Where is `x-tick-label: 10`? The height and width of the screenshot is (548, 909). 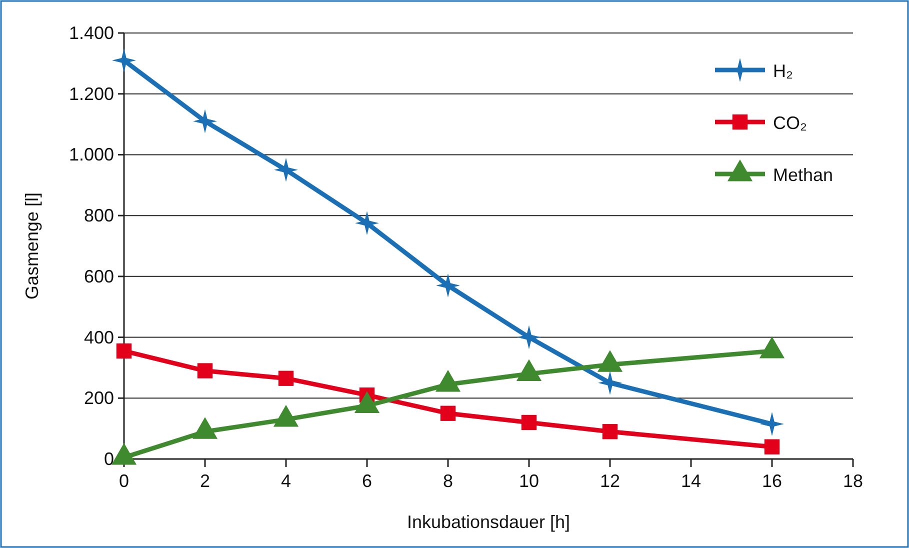 x-tick-label: 10 is located at coordinates (529, 481).